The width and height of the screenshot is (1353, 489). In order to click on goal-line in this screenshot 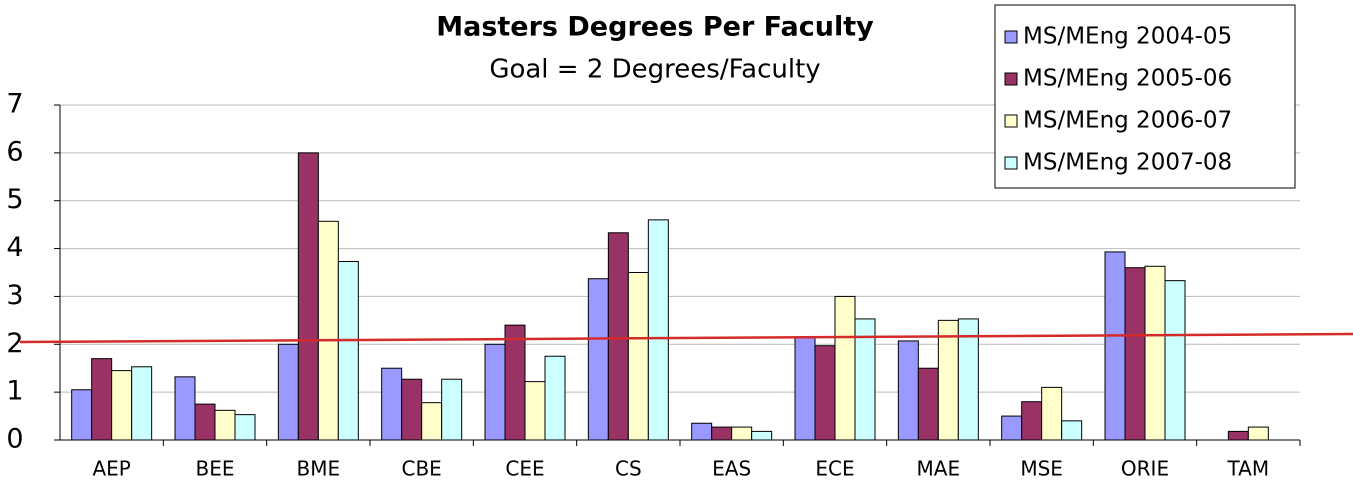, I will do `click(686, 338)`.